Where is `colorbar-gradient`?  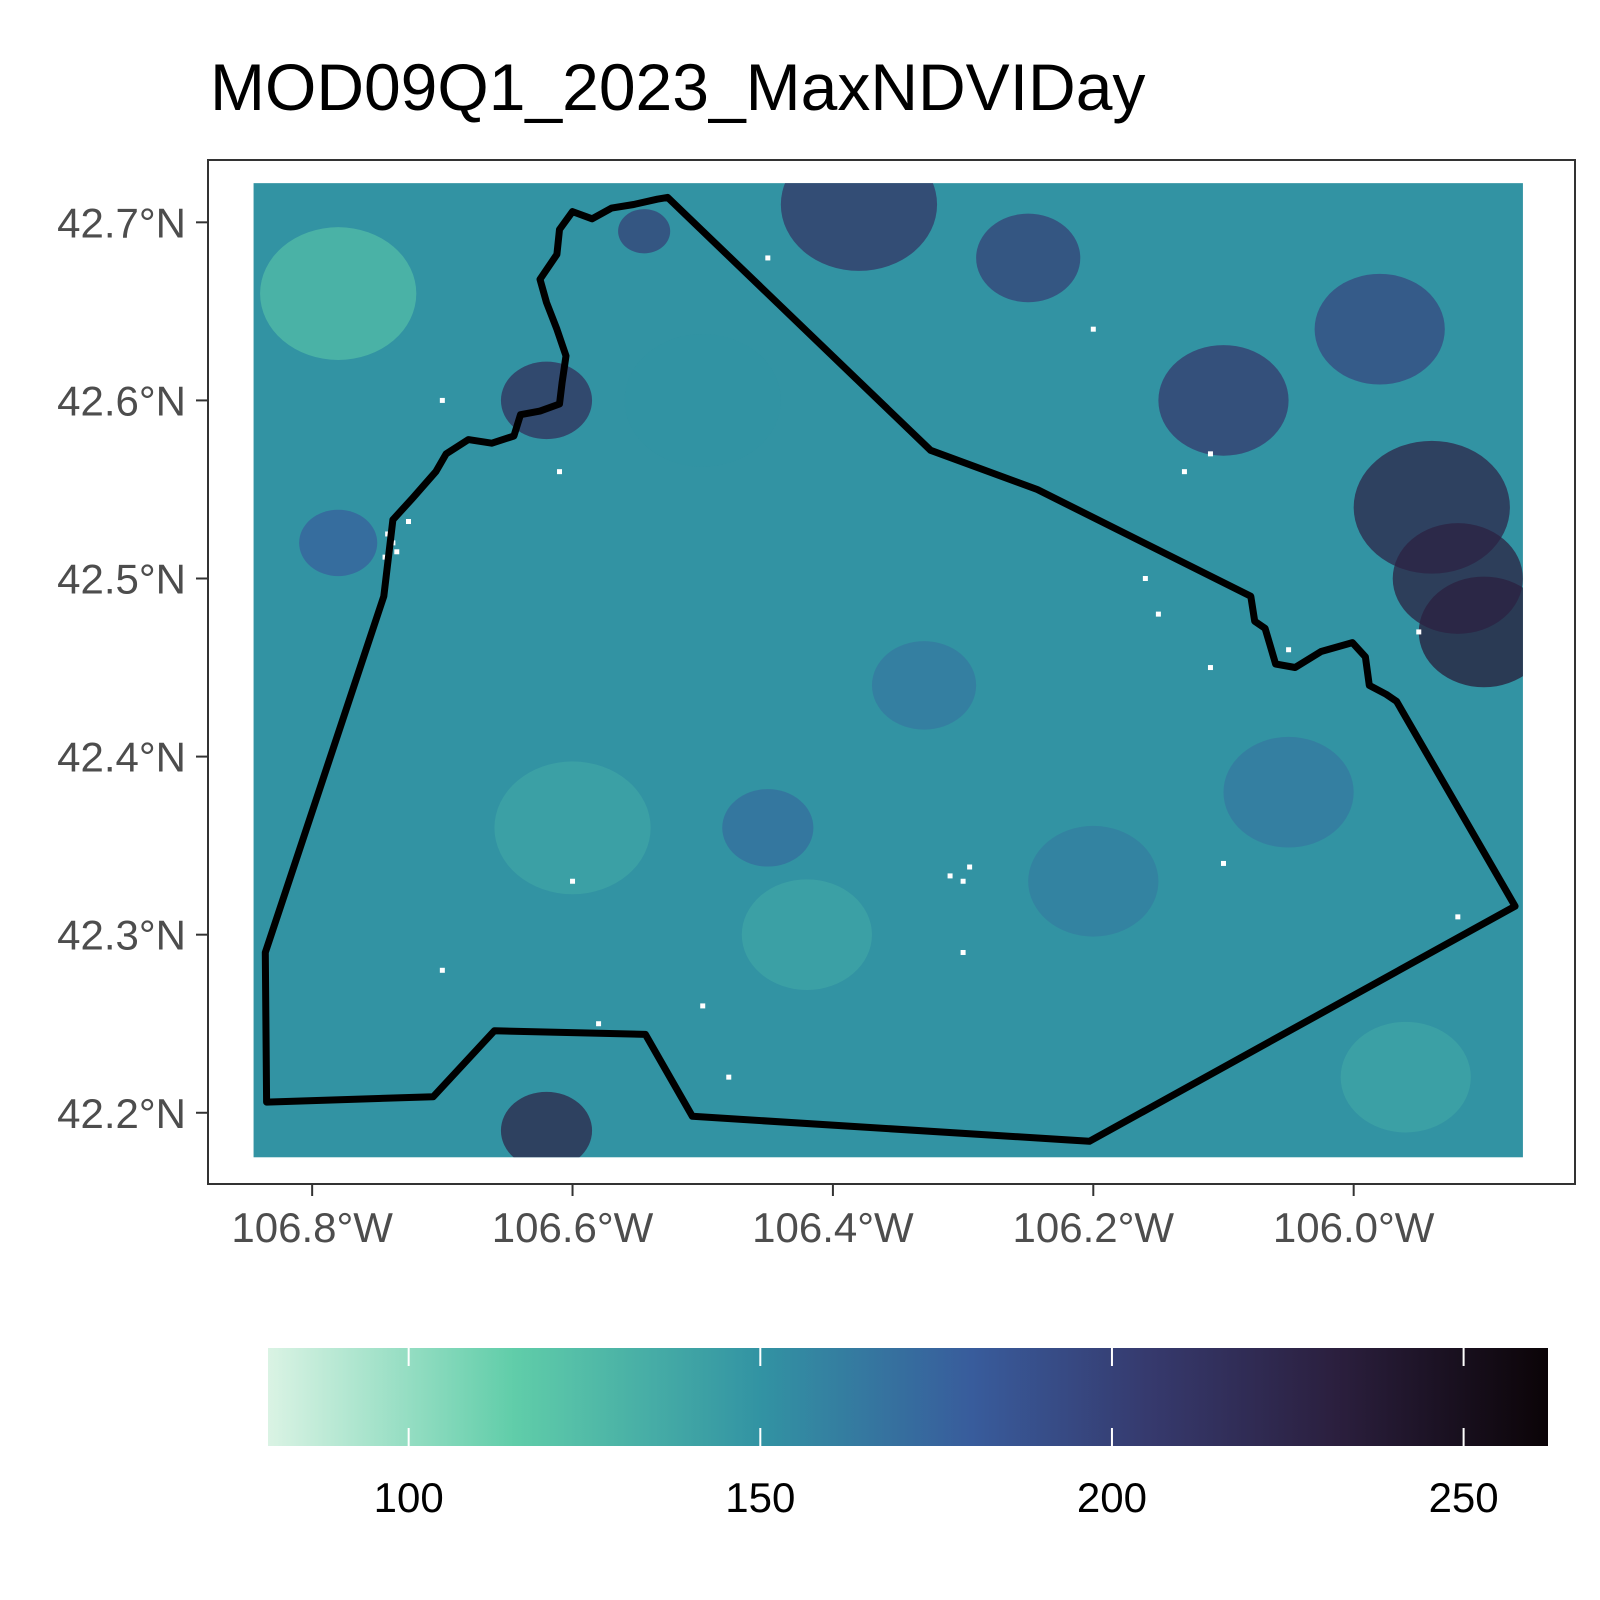 colorbar-gradient is located at coordinates (908, 1397).